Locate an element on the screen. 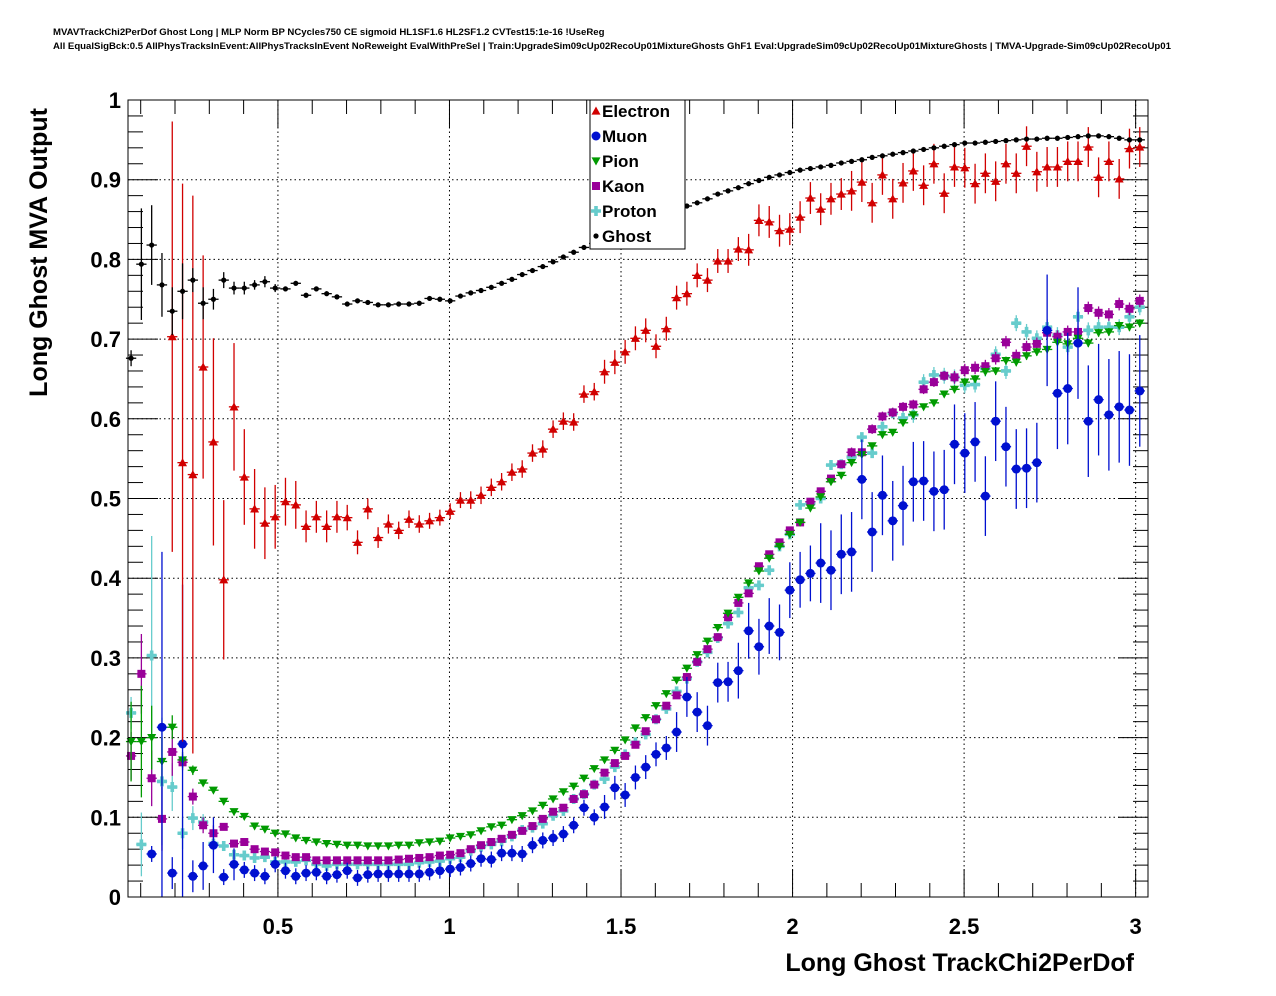  legend-marker-electron is located at coordinates (596, 110).